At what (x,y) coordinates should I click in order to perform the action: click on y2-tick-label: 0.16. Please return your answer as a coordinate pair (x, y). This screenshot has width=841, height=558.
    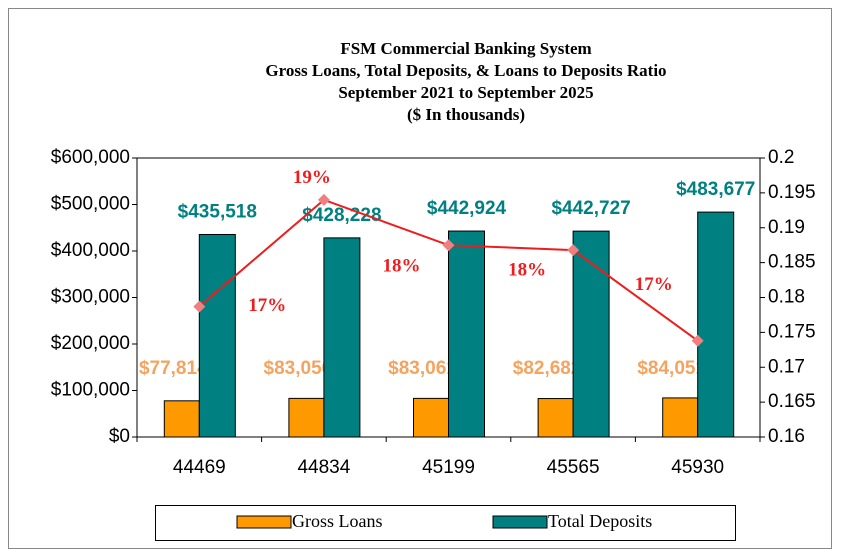
    Looking at the image, I should click on (786, 436).